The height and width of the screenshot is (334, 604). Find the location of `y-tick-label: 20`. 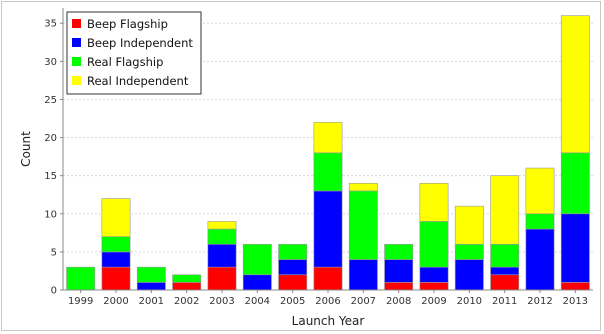

y-tick-label: 20 is located at coordinates (50, 138).